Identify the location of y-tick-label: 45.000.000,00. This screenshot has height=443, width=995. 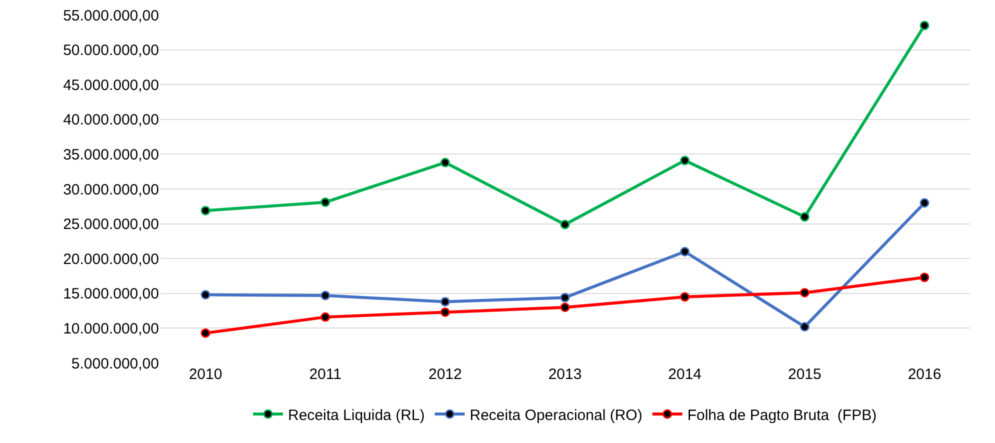
(111, 85).